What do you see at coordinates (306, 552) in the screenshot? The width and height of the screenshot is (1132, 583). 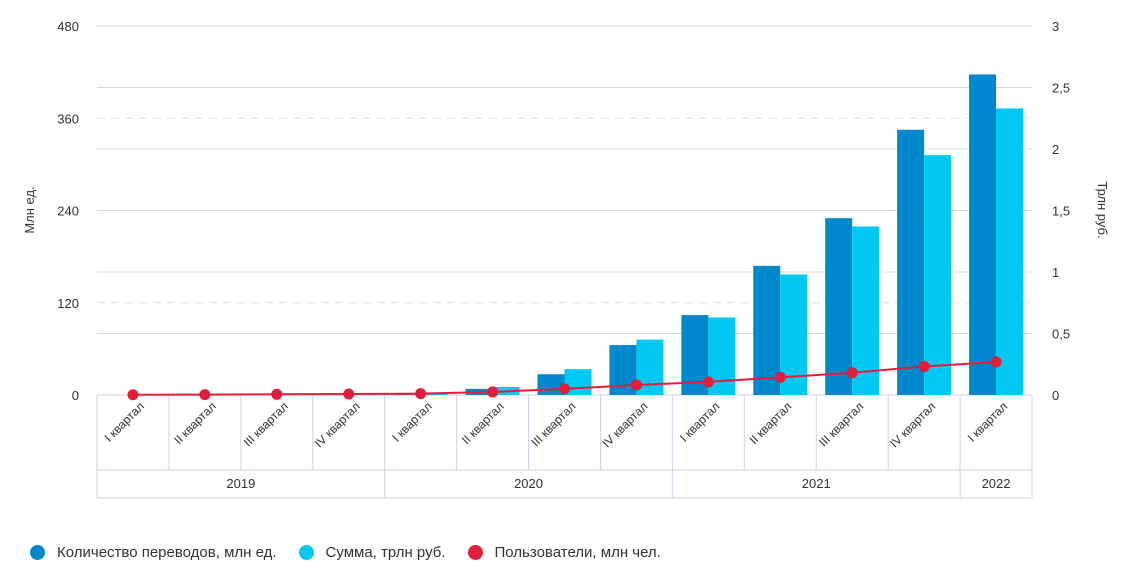 I see `legend-dot-sum-icon` at bounding box center [306, 552].